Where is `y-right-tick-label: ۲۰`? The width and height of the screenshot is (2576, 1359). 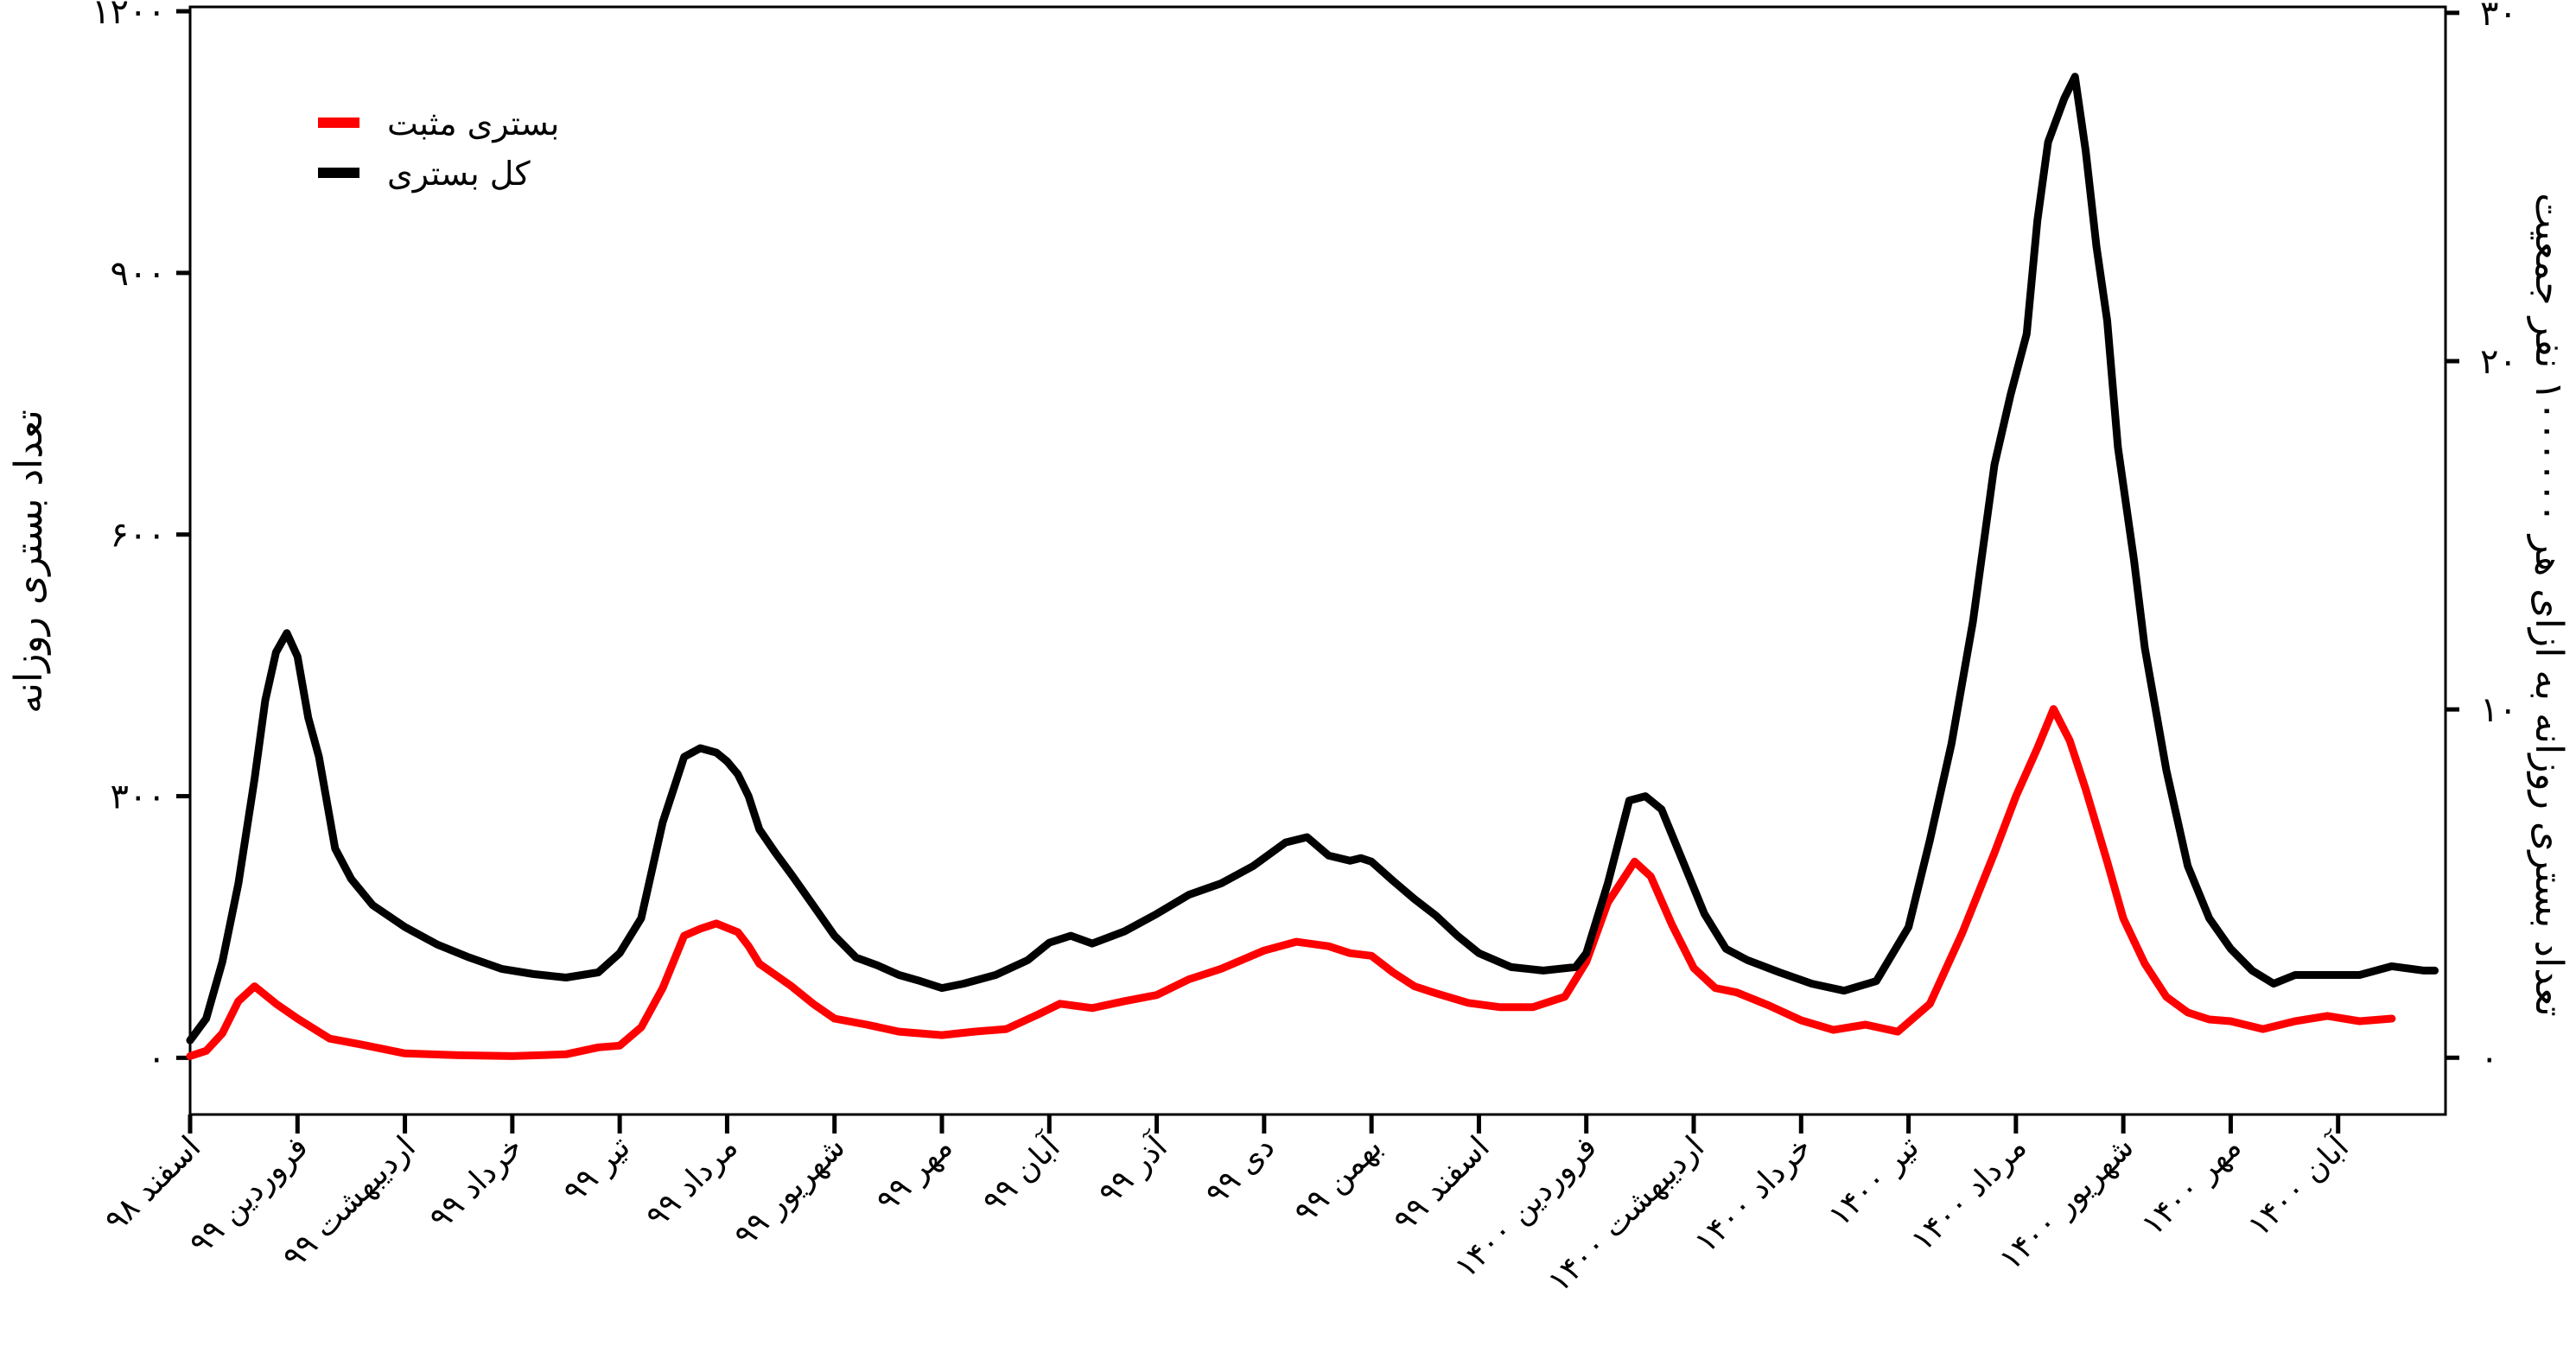
y-right-tick-label: ۲۰ is located at coordinates (2498, 362).